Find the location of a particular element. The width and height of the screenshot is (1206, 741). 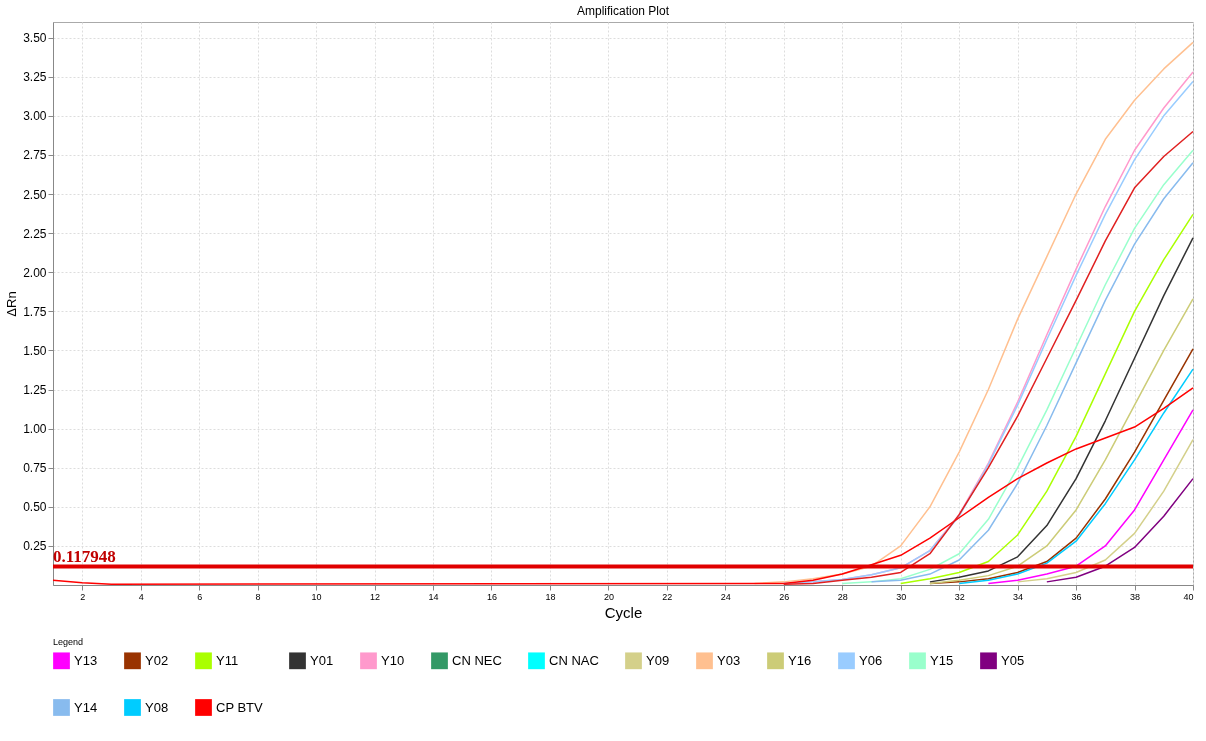

y-tick-label: 2.50 is located at coordinates (35, 194).